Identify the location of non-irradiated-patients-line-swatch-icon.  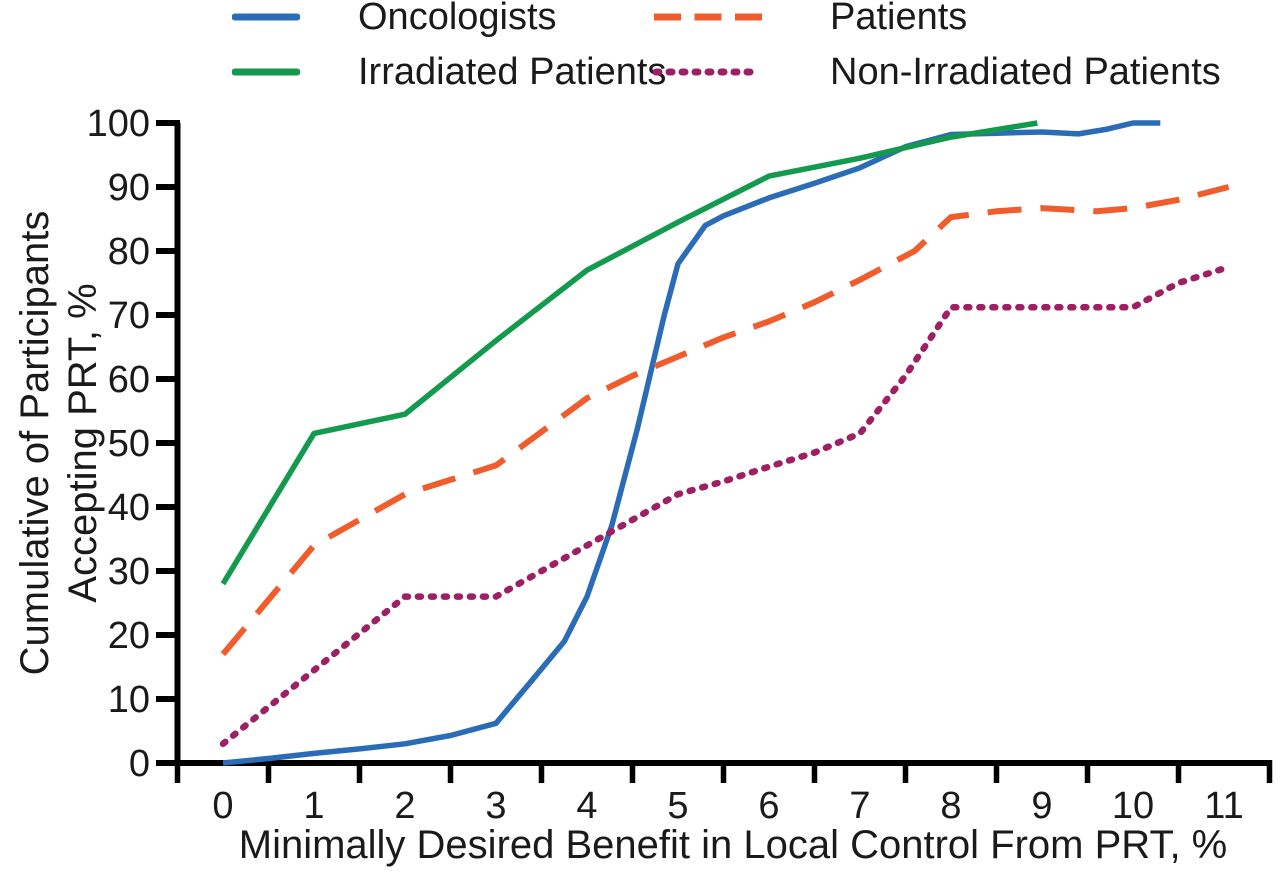
(708, 72).